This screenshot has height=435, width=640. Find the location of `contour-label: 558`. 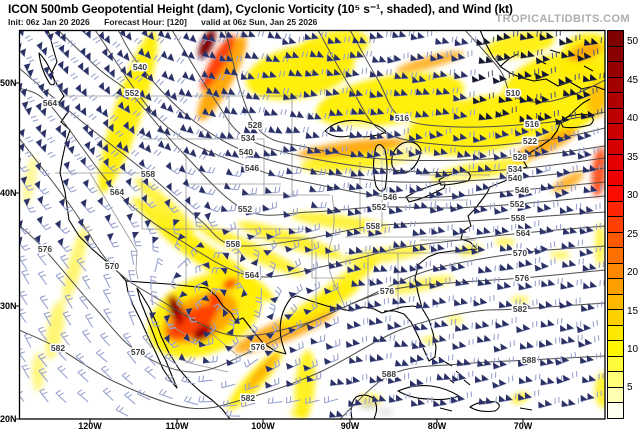

contour-label: 558 is located at coordinates (233, 244).